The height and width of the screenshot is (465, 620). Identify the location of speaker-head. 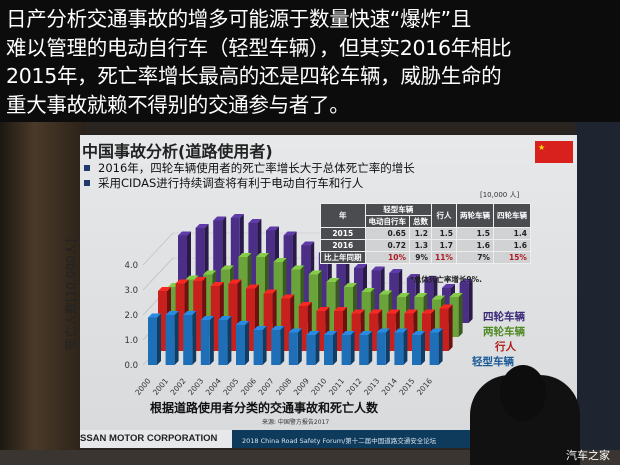
(523, 393).